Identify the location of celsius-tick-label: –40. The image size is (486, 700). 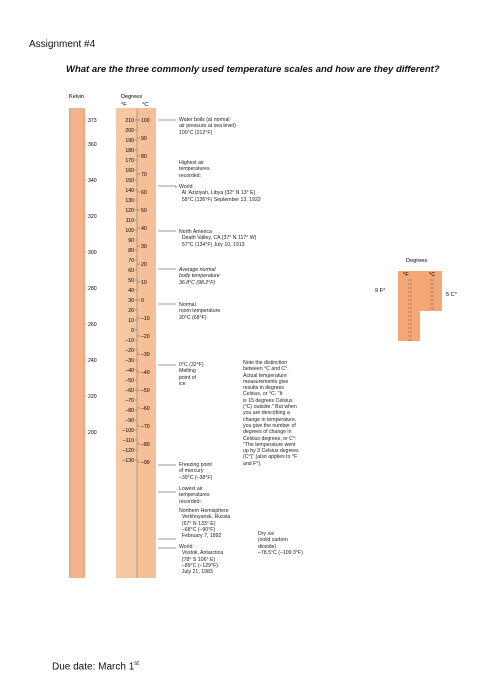
(145, 373).